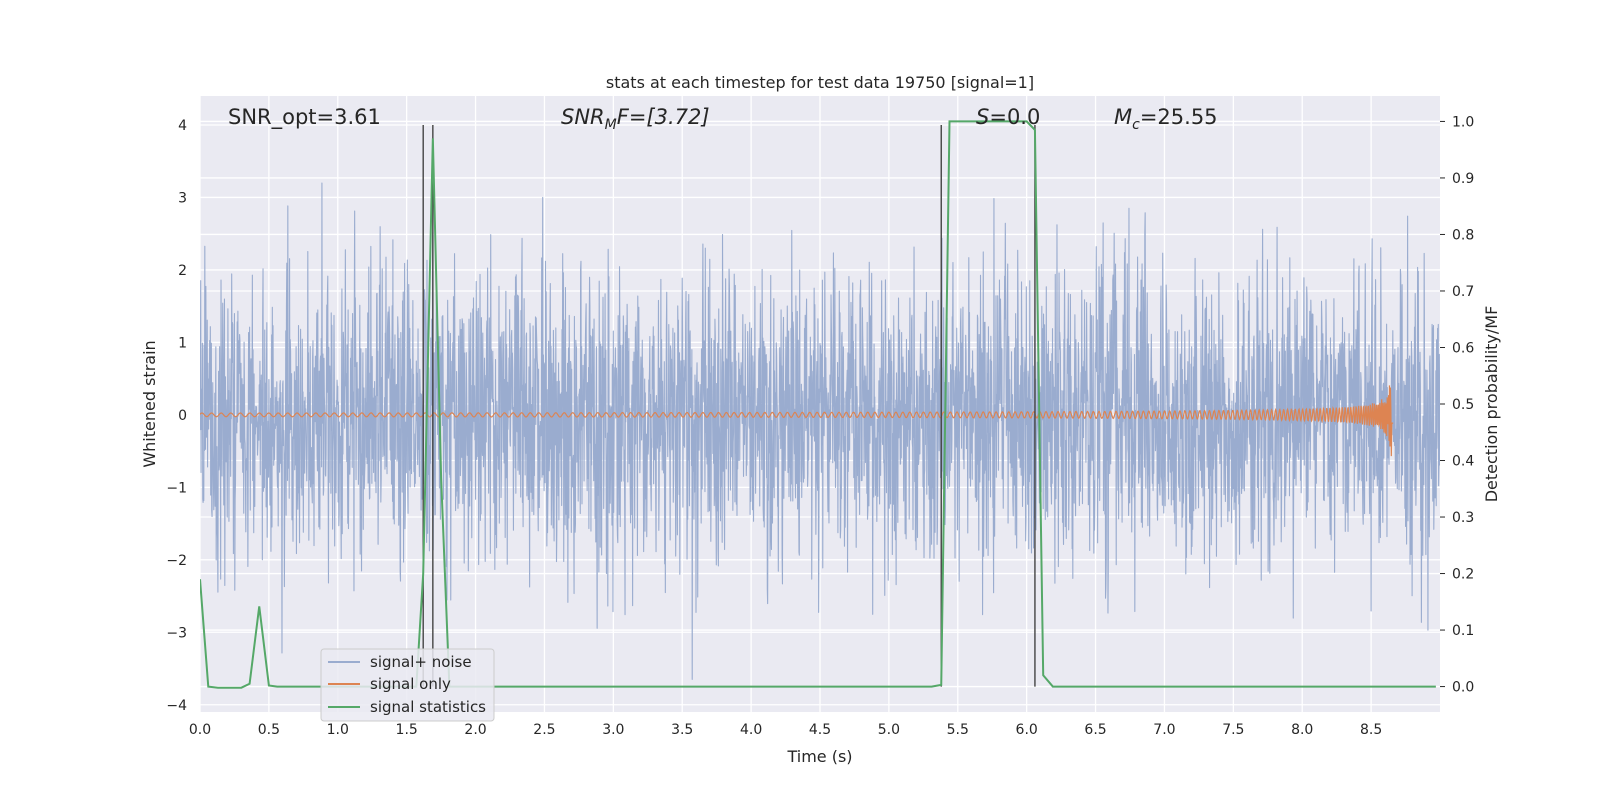 This screenshot has width=1600, height=800. What do you see at coordinates (176, 416) in the screenshot?
I see `y-tick-labels-left: −4 −3 −2 −1 0 1 2 3 4` at bounding box center [176, 416].